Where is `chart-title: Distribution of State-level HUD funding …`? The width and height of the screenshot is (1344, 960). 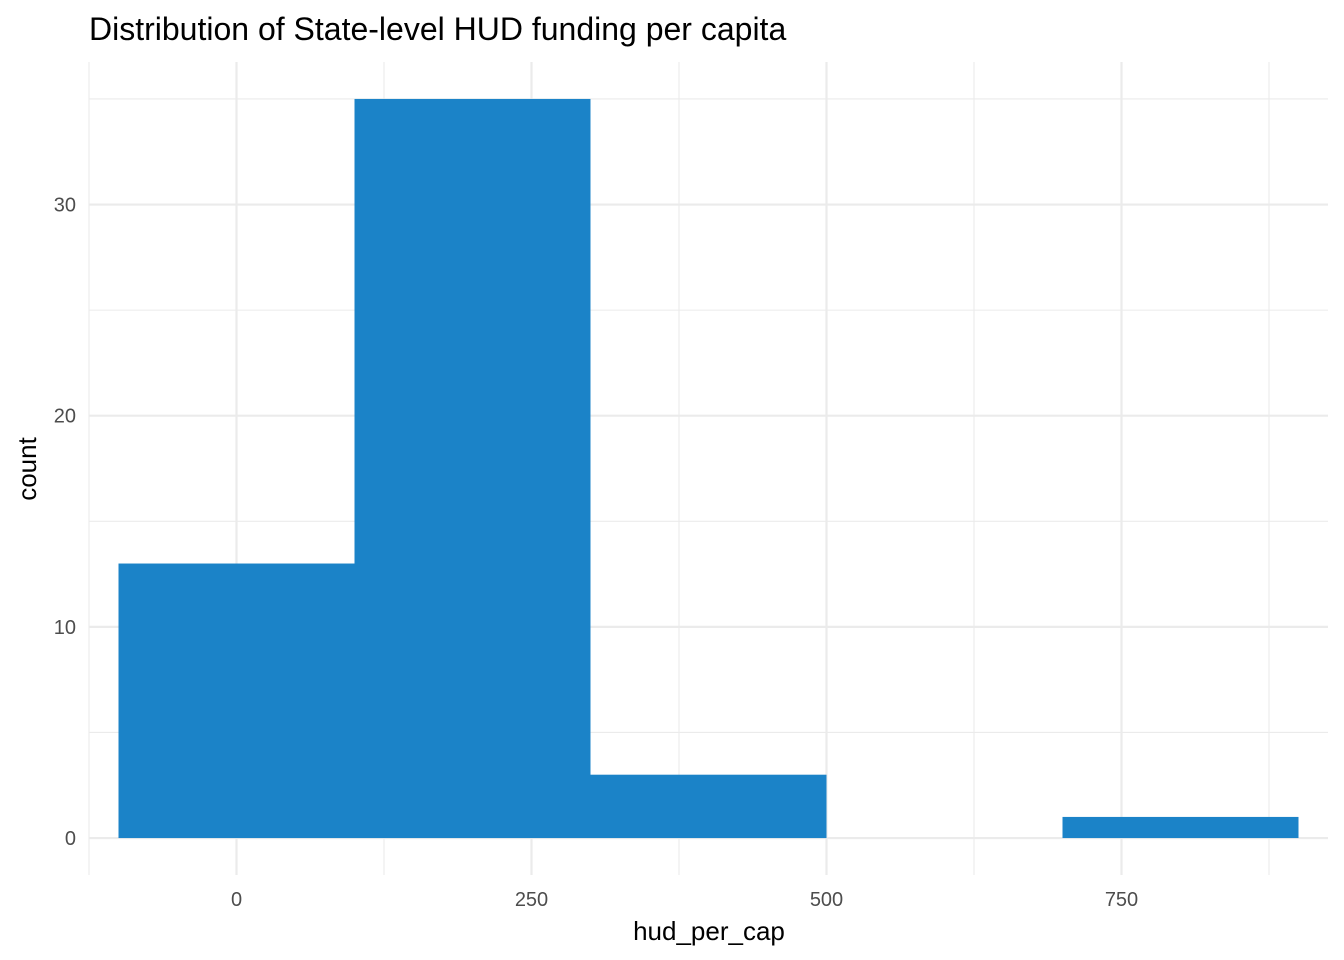 chart-title: Distribution of State-level HUD funding … is located at coordinates (437, 29).